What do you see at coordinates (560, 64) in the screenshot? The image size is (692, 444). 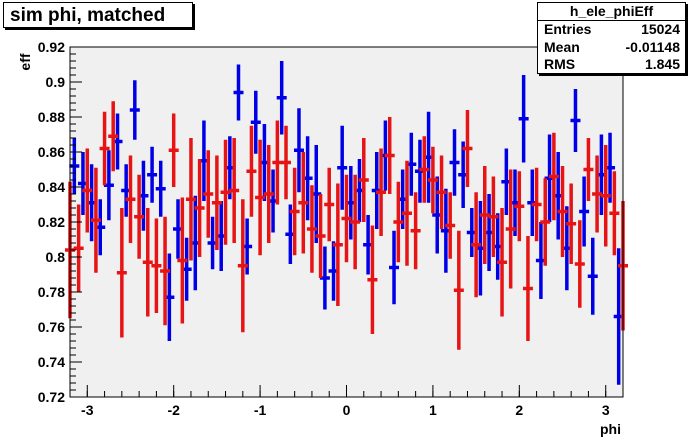 I see `stats-key: RMS` at bounding box center [560, 64].